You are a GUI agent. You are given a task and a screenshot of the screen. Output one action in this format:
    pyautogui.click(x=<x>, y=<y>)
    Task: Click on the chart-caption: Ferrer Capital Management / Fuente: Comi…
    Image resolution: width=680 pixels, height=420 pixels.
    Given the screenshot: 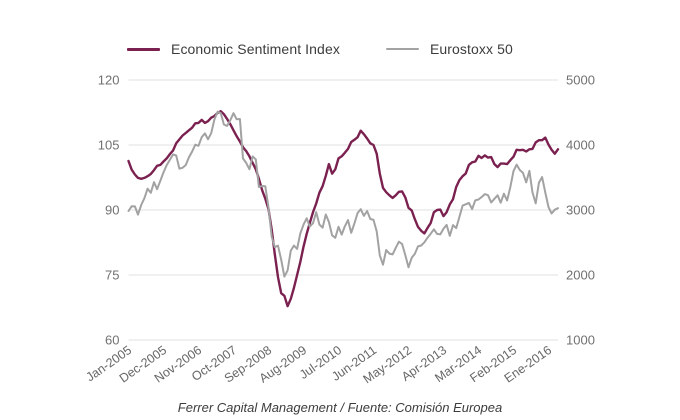 What is the action you would take?
    pyautogui.click(x=340, y=407)
    